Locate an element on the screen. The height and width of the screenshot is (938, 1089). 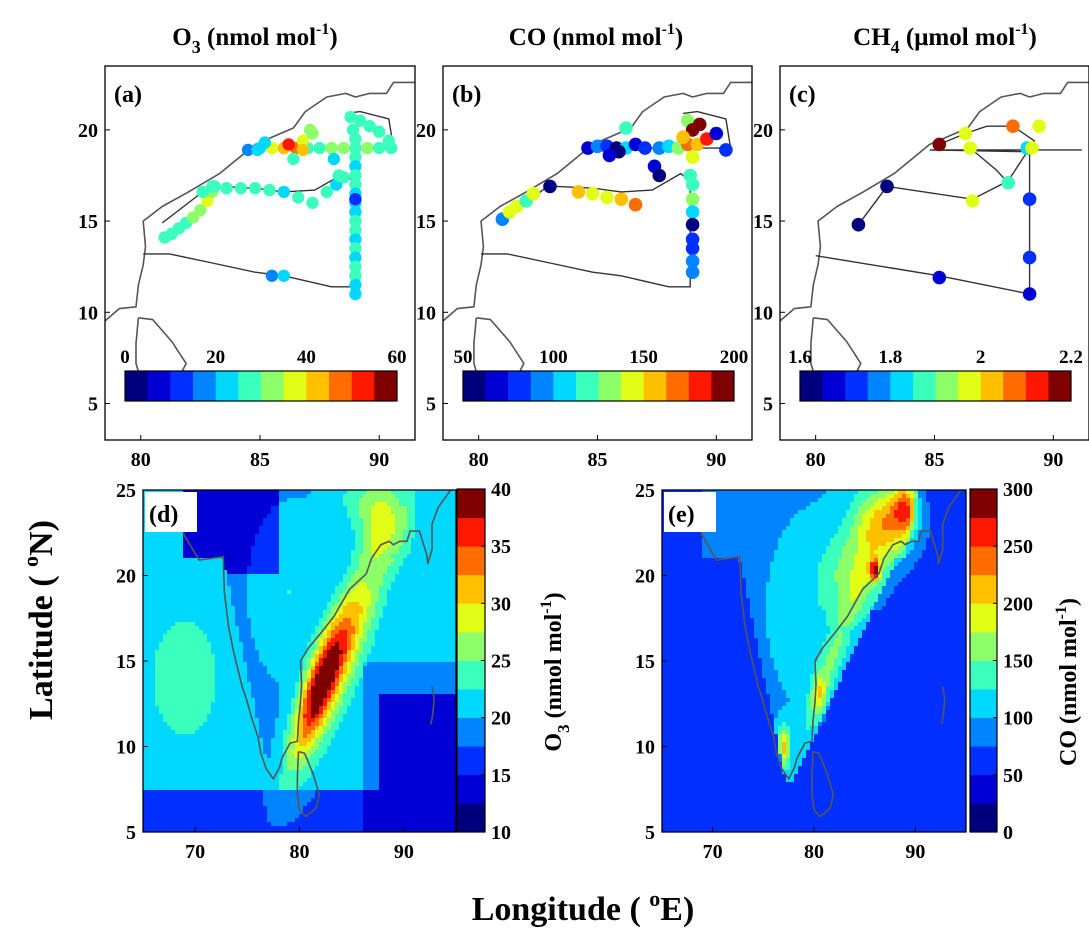
panel-b-title: CO (nmol mol-1) is located at coordinates (596, 36).